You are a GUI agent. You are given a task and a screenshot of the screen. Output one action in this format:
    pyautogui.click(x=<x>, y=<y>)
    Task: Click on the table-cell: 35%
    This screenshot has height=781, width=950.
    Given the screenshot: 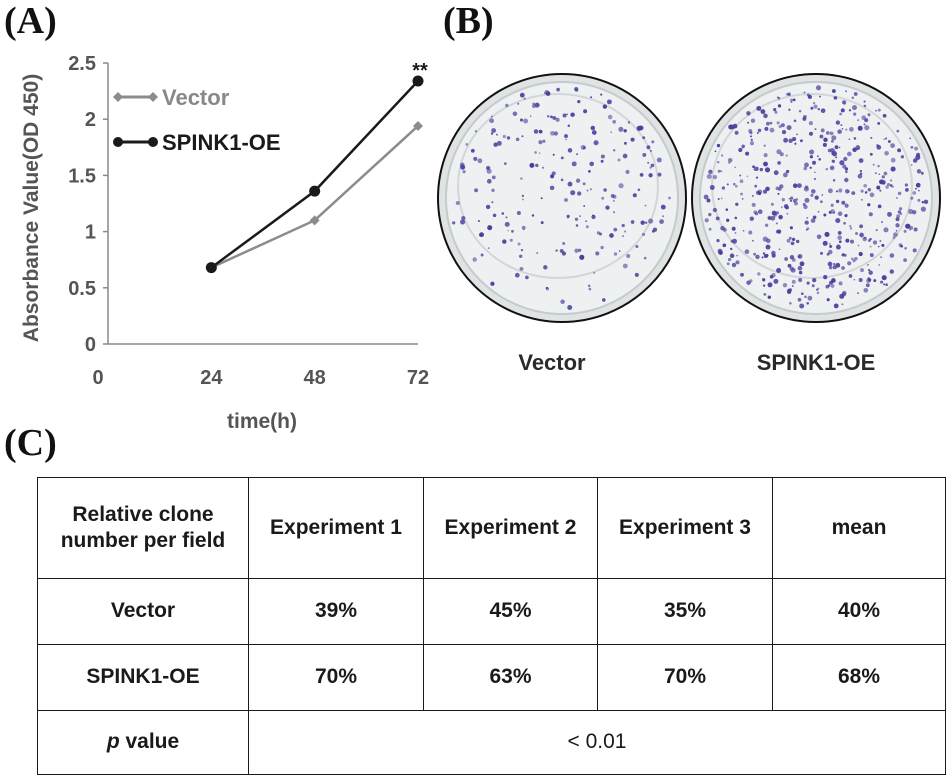 What is the action you would take?
    pyautogui.click(x=685, y=611)
    